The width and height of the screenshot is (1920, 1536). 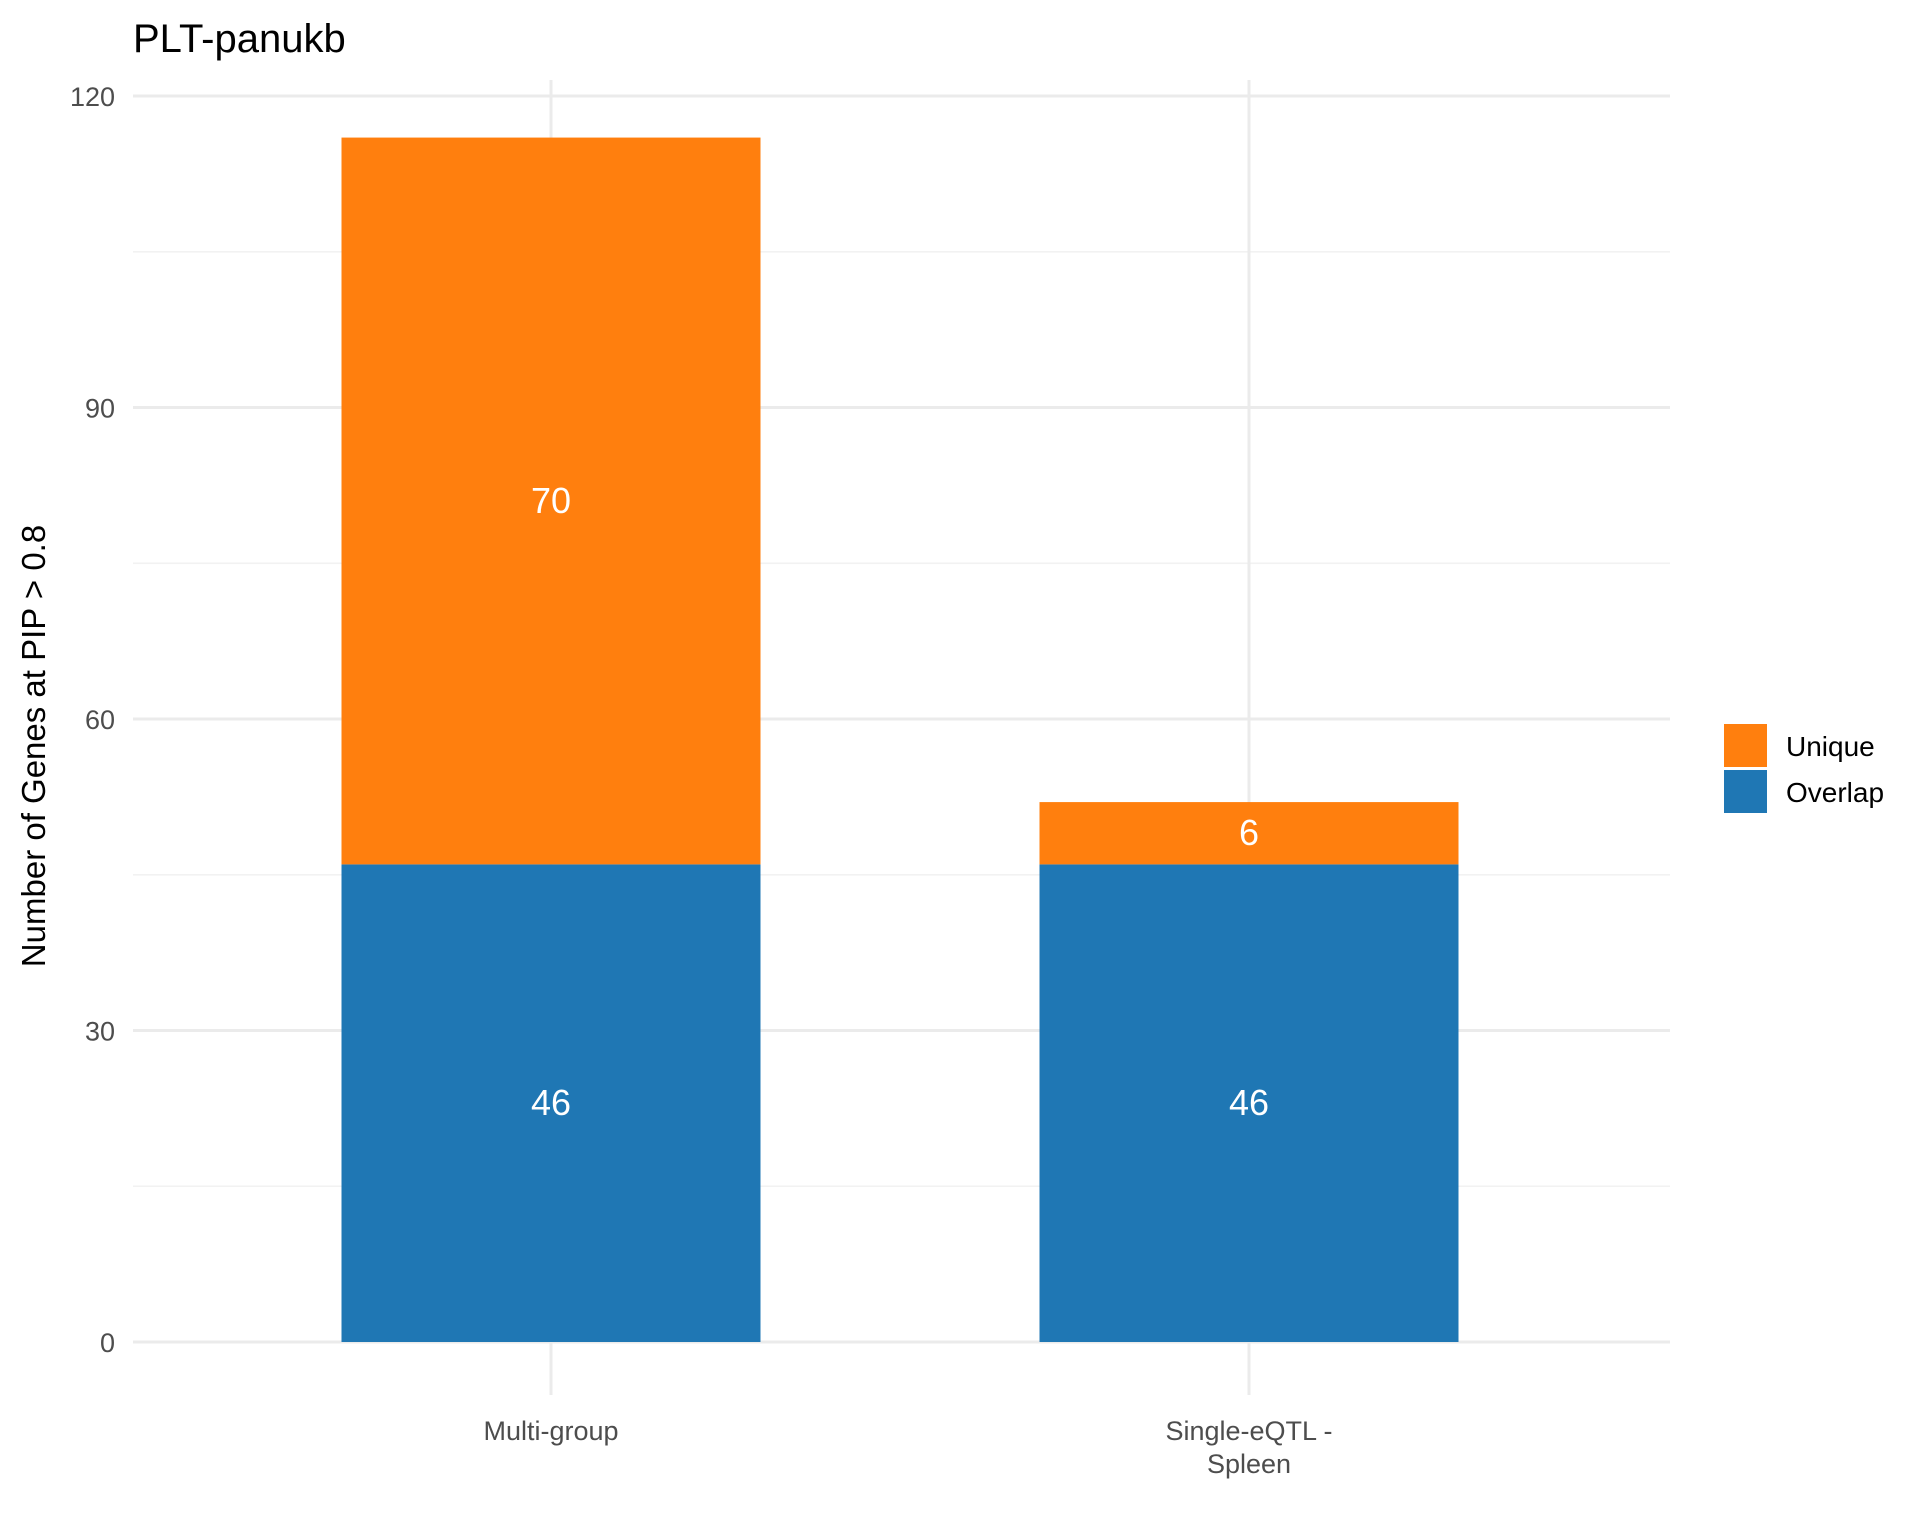 What do you see at coordinates (100, 409) in the screenshot?
I see `y-tick-label: 90` at bounding box center [100, 409].